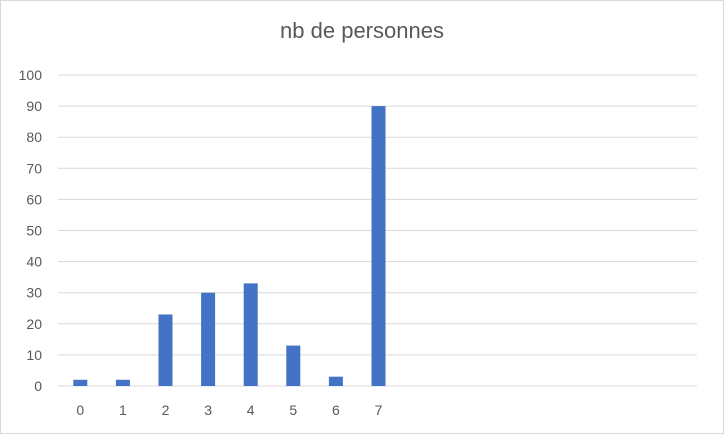  What do you see at coordinates (34, 106) in the screenshot?
I see `y-tick-label: 90` at bounding box center [34, 106].